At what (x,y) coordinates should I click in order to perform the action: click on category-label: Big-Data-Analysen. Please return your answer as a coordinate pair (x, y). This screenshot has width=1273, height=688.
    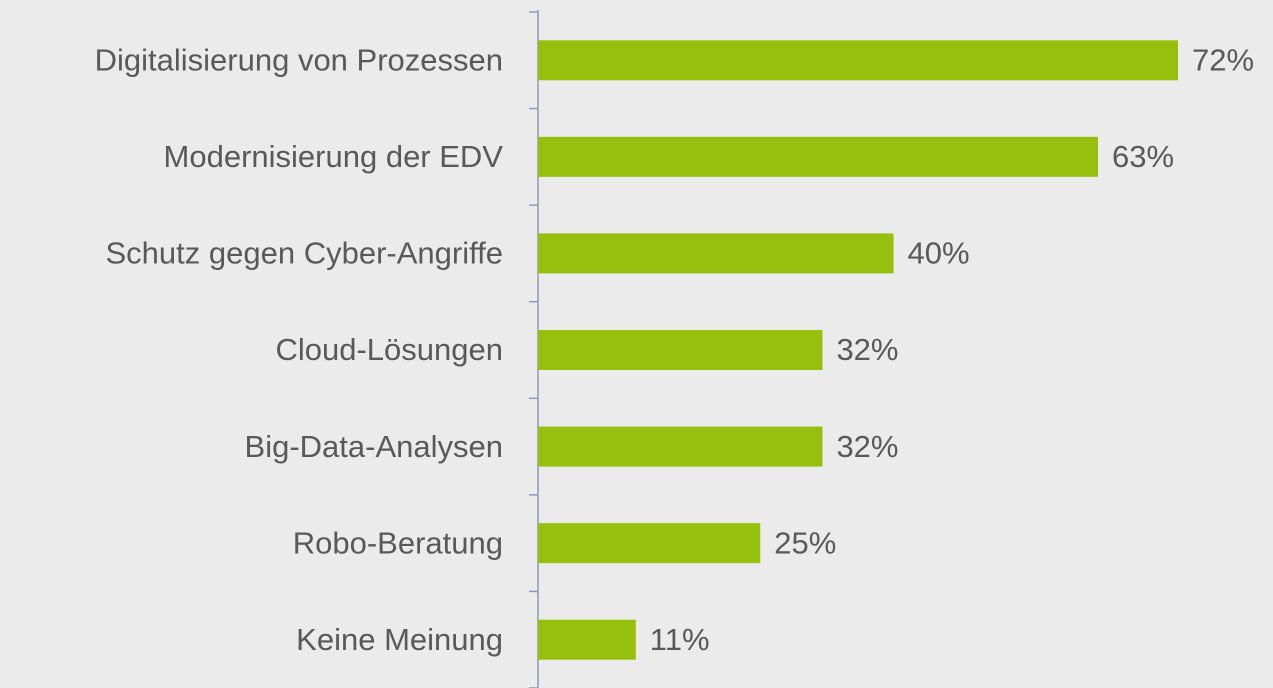
    Looking at the image, I should click on (374, 446).